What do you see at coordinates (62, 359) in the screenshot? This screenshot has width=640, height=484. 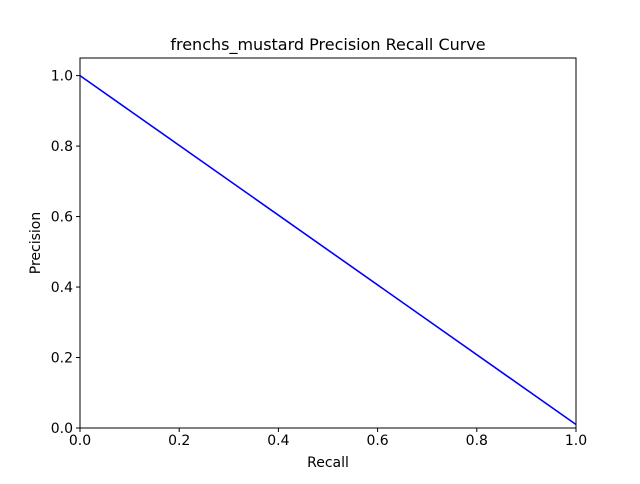 I see `y-tick-label: 0.2` at bounding box center [62, 359].